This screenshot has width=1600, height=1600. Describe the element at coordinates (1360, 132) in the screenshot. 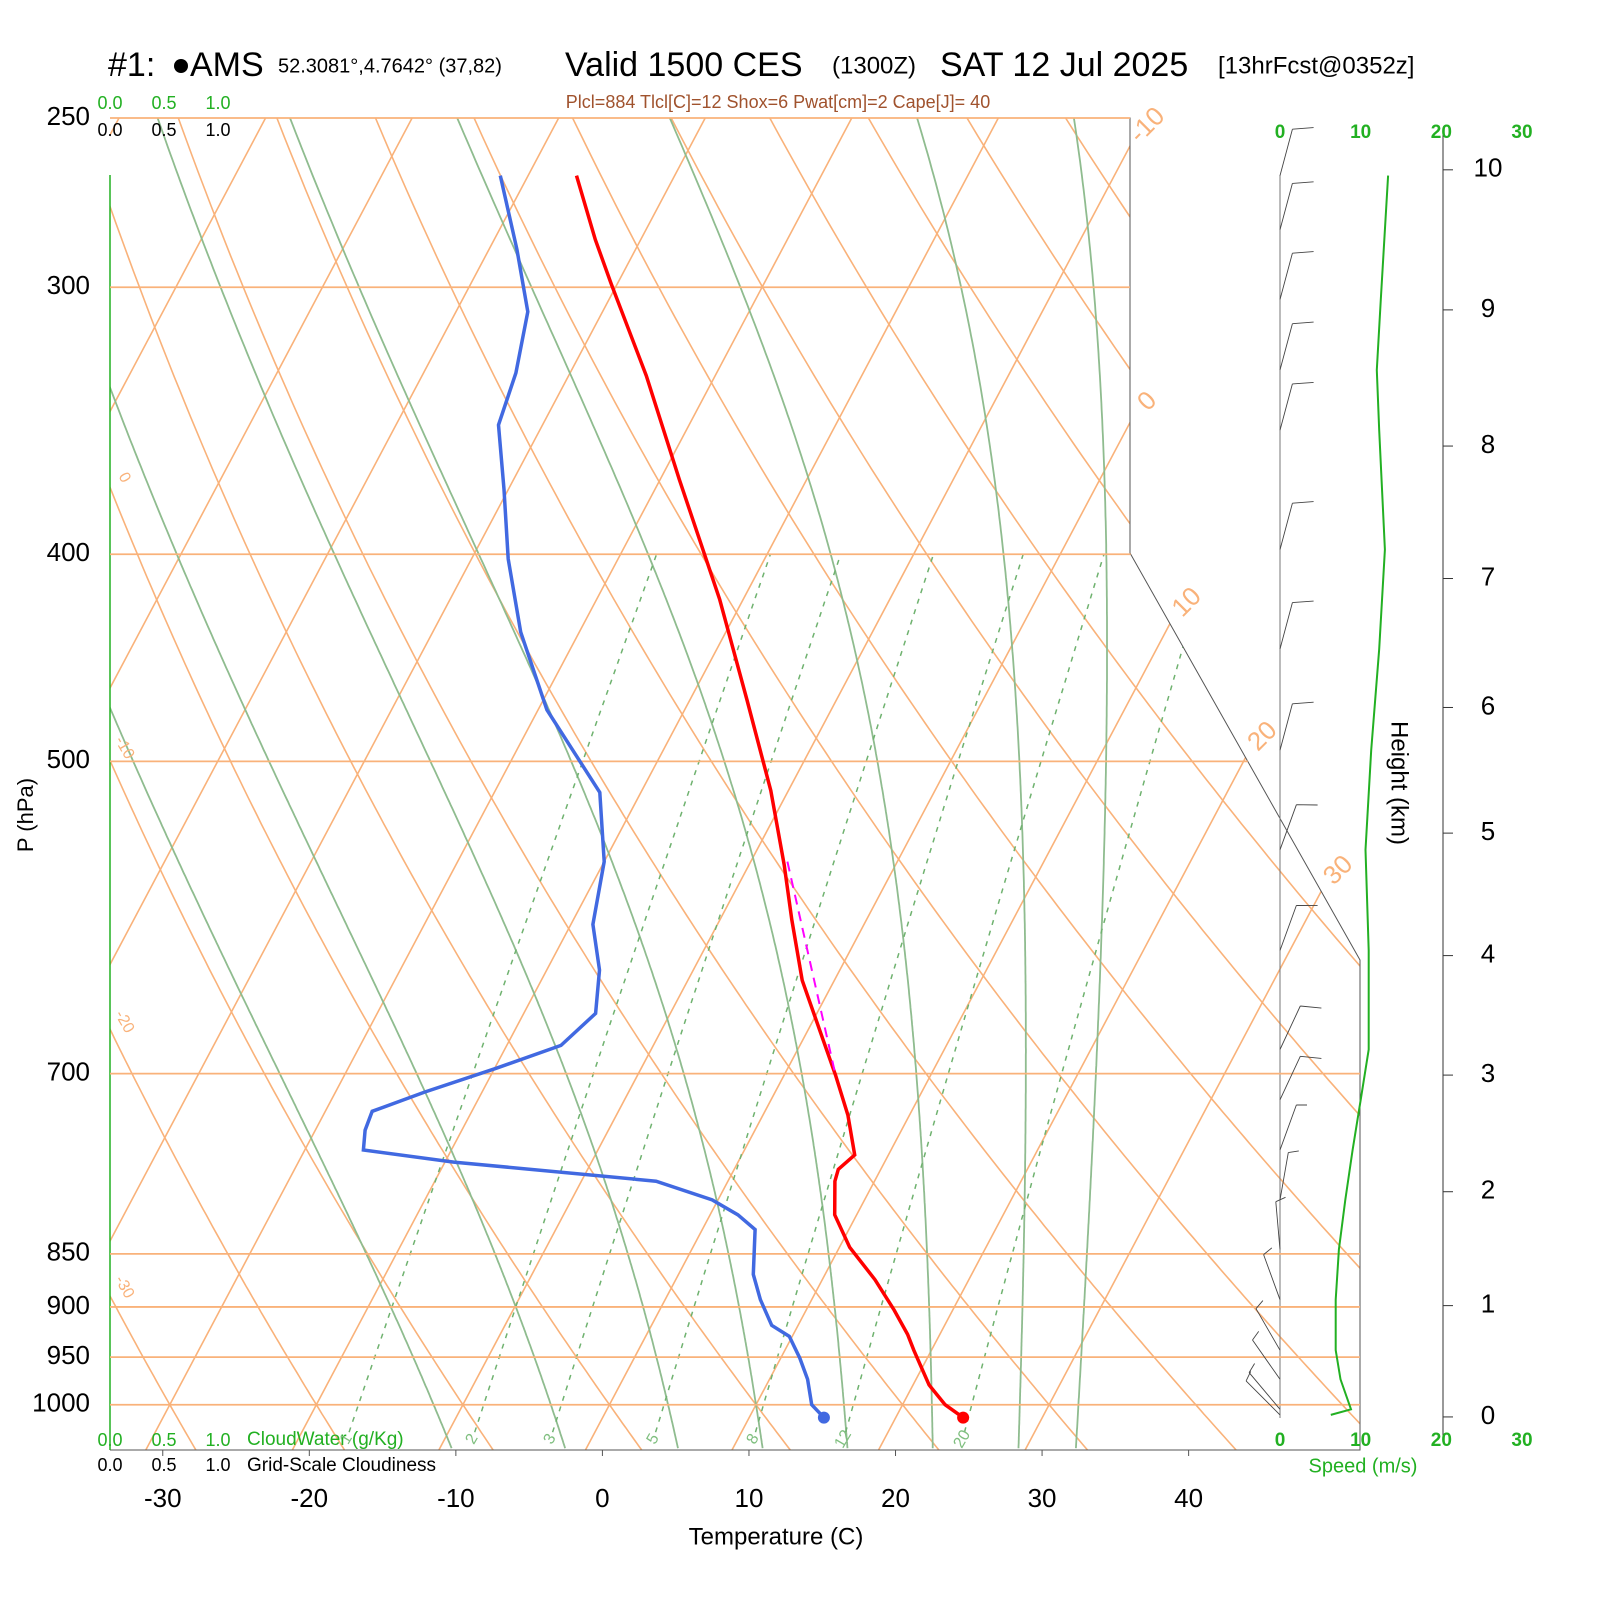

I see `speed-tick-label: 10` at that location.